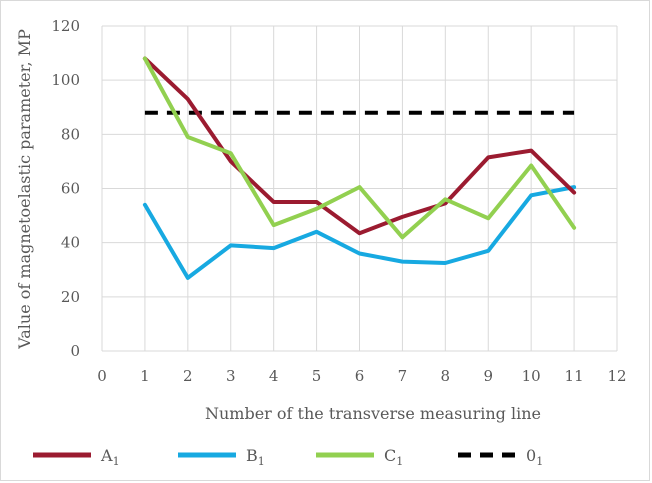 The height and width of the screenshot is (483, 652). I want to click on y-tick-label: 40, so click(70, 243).